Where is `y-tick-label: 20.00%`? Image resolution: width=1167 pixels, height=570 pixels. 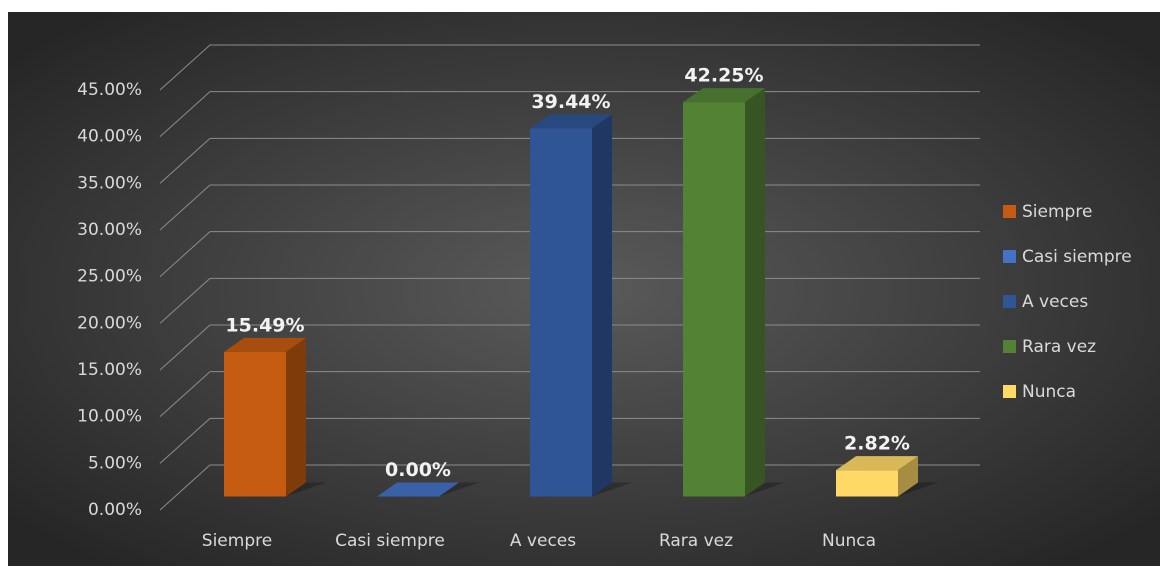
y-tick-label: 20.00% is located at coordinates (109, 323).